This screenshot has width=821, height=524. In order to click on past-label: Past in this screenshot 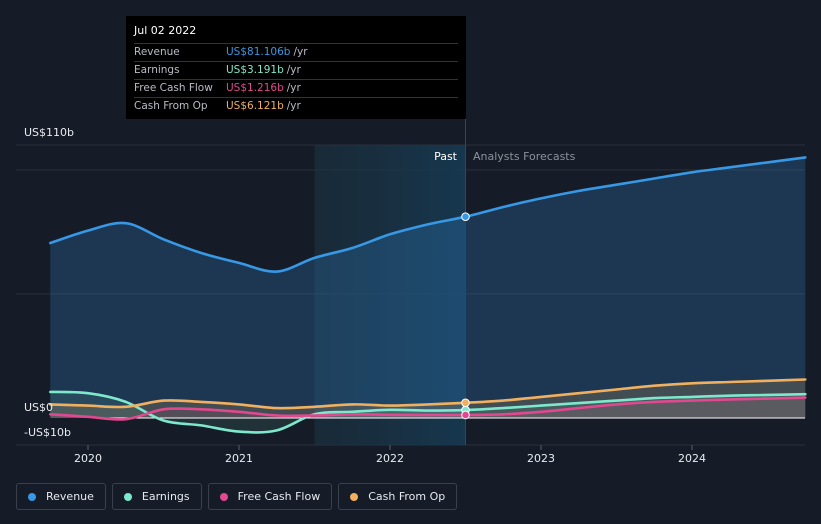, I will do `click(446, 156)`.